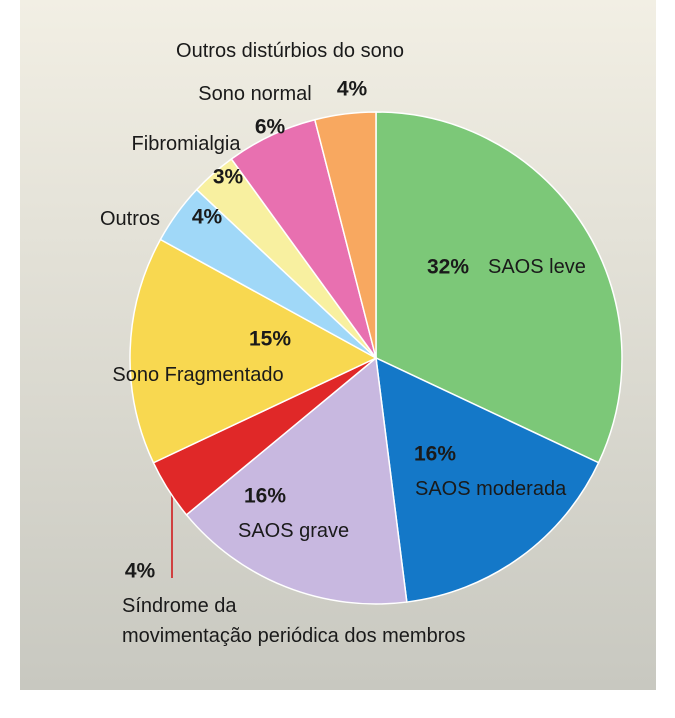 The image size is (675, 718). What do you see at coordinates (270, 339) in the screenshot?
I see `value-label: 15%` at bounding box center [270, 339].